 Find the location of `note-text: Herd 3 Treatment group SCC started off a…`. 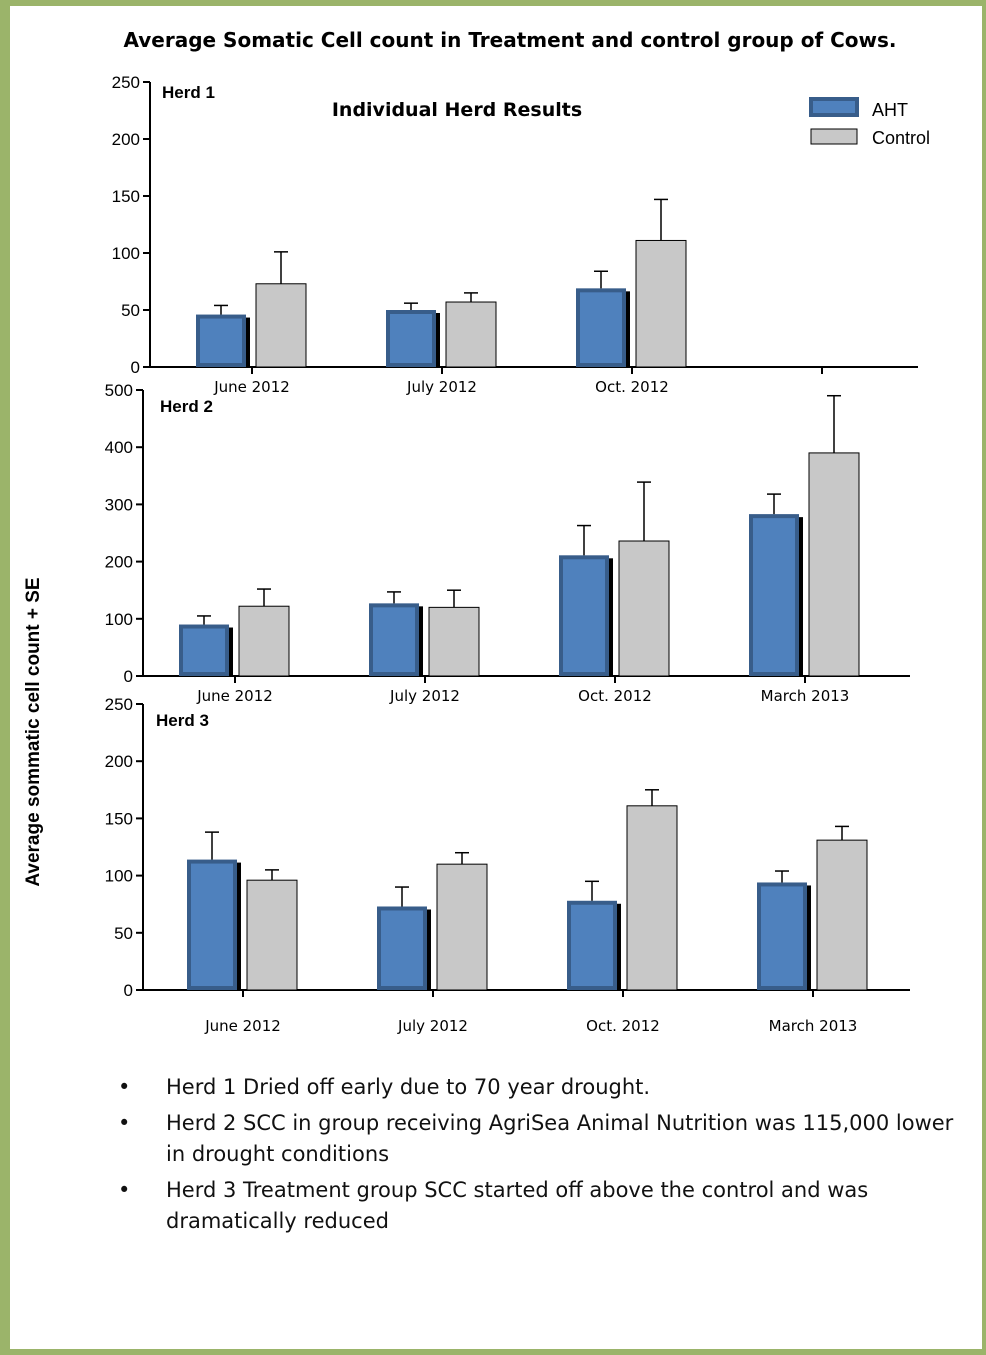

note-text: Herd 3 Treatment group SCC started off a… is located at coordinates (517, 1205).